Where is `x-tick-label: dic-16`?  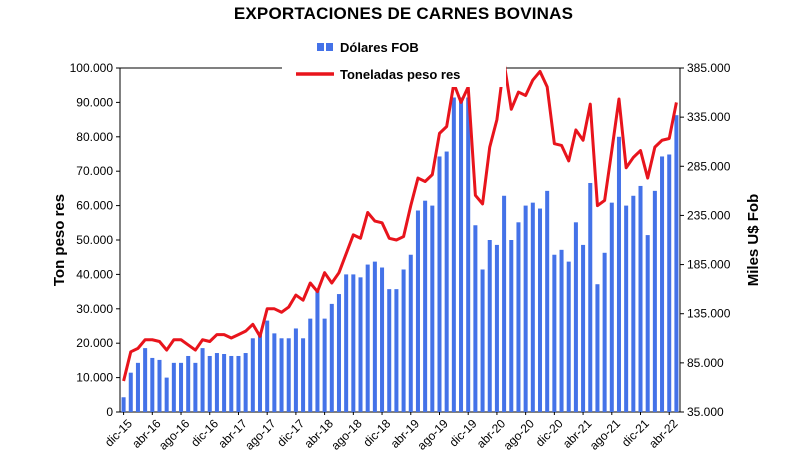 x-tick-label: dic-16 is located at coordinates (204, 432).